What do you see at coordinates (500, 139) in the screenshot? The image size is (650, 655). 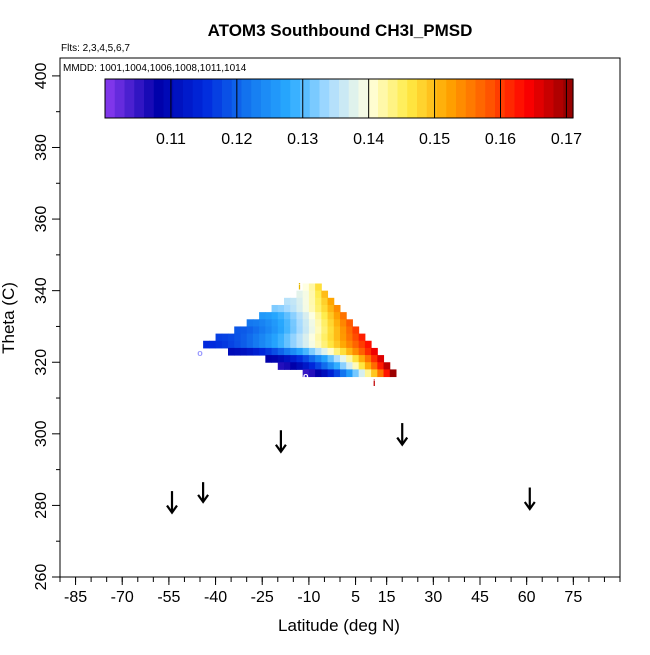 I see `colorbar-tick-label: 0.16` at bounding box center [500, 139].